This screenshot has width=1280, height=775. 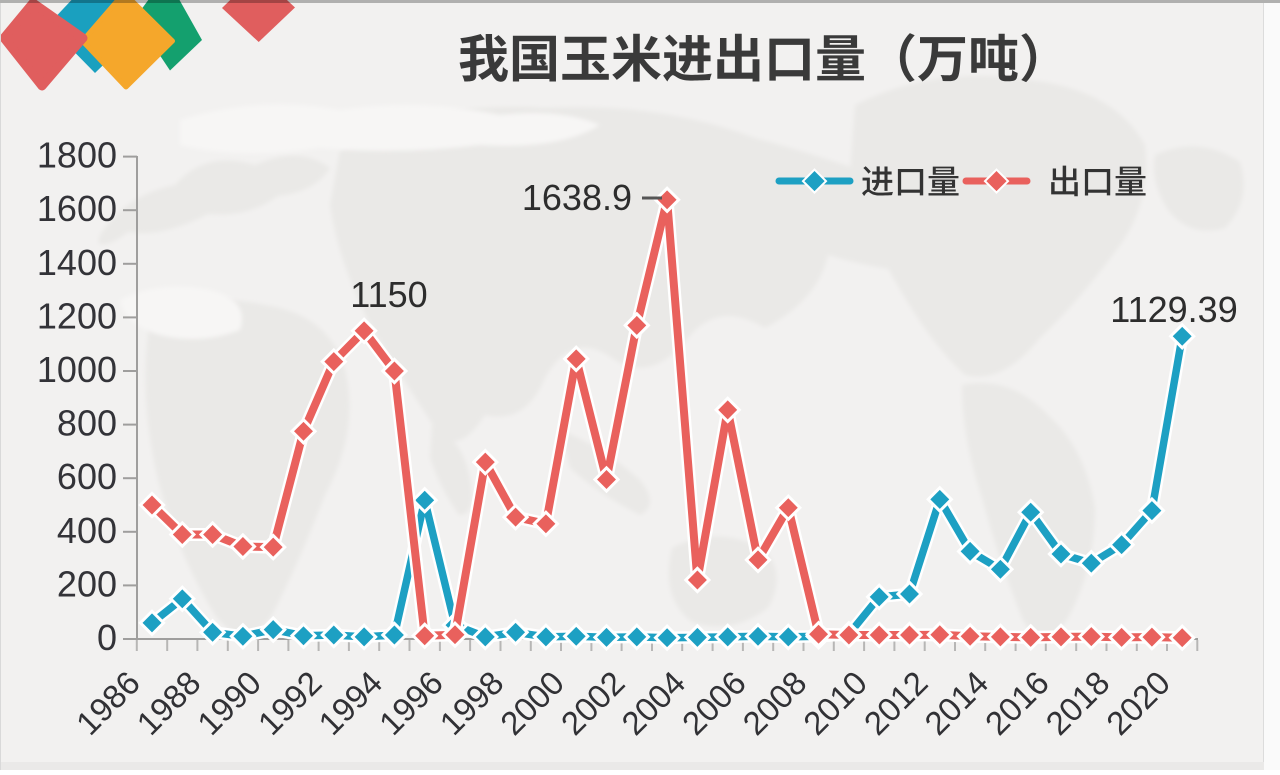 What do you see at coordinates (77, 262) in the screenshot?
I see `svg-text: 1400` at bounding box center [77, 262].